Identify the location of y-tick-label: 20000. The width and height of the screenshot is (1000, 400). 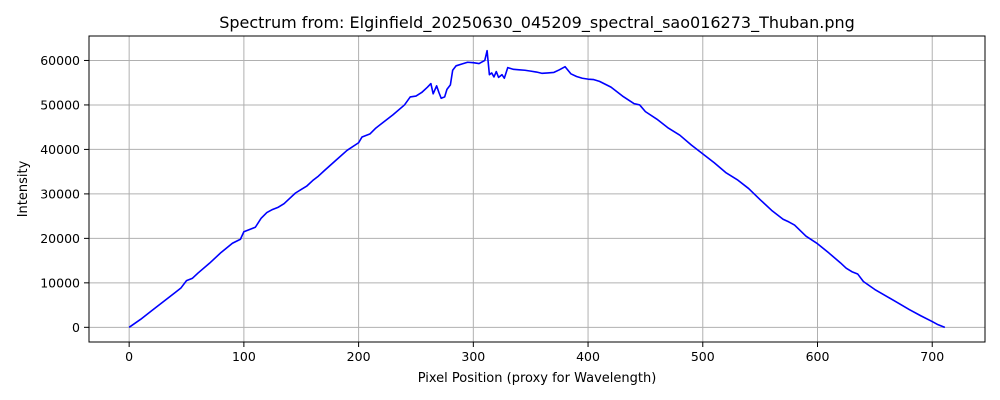
(60, 238).